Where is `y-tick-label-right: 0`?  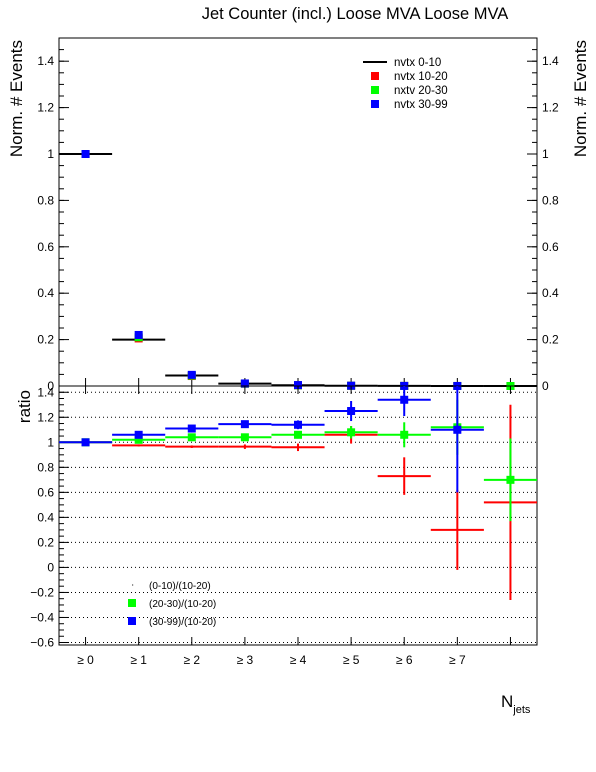 y-tick-label-right: 0 is located at coordinates (545, 386).